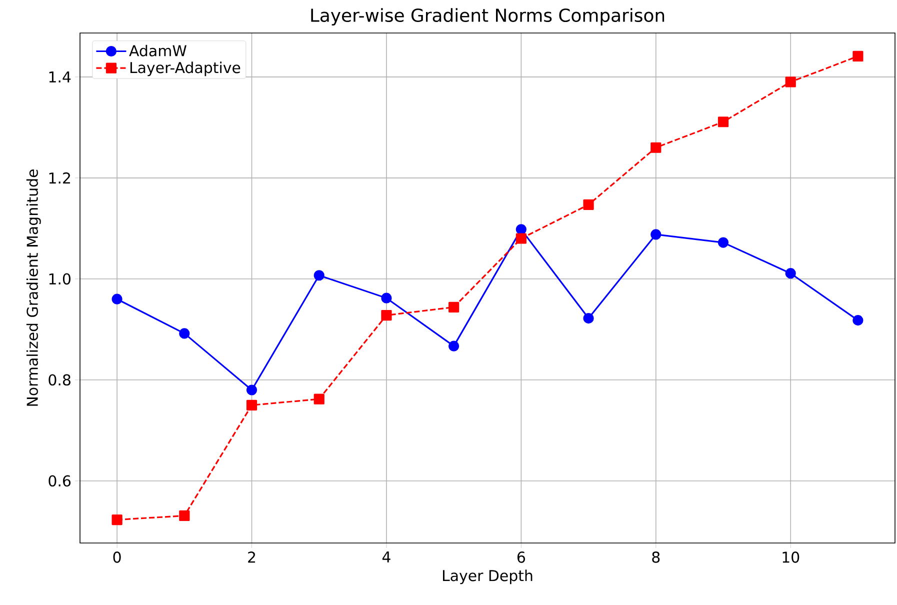 Image resolution: width=897 pixels, height=605 pixels. What do you see at coordinates (60, 76) in the screenshot?
I see `y-tick-label: 1.4` at bounding box center [60, 76].